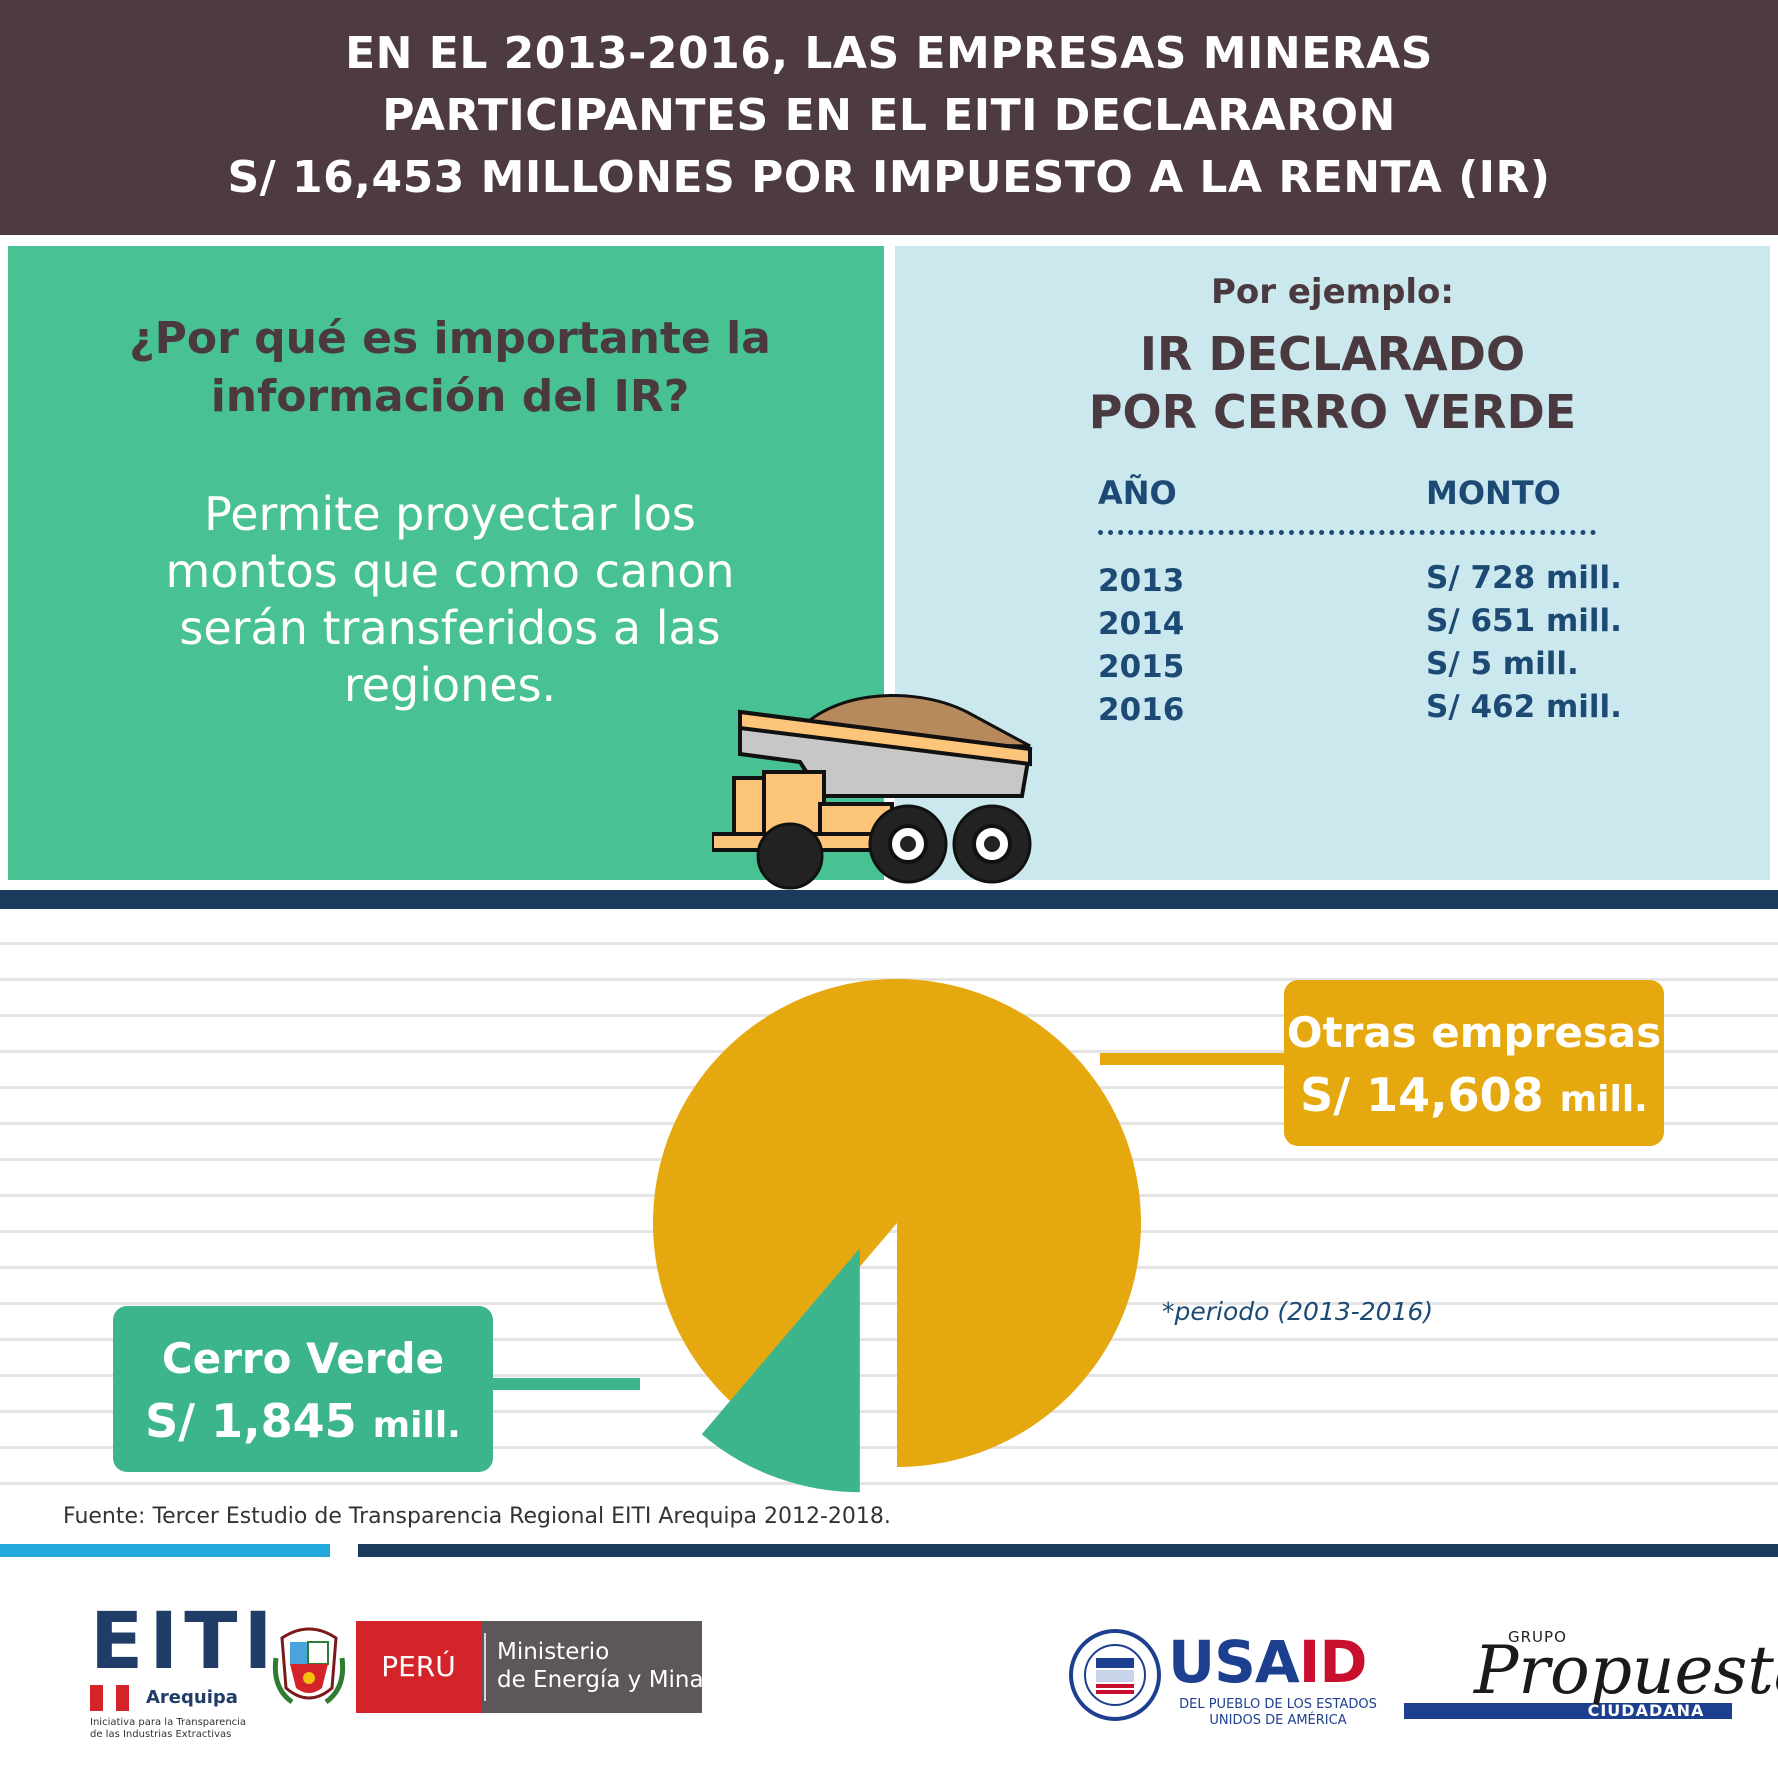 Image resolution: width=1778 pixels, height=1778 pixels. Describe the element at coordinates (1524, 707) in the screenshot. I see `table-cell-amount: S/ 462 mill.` at that location.